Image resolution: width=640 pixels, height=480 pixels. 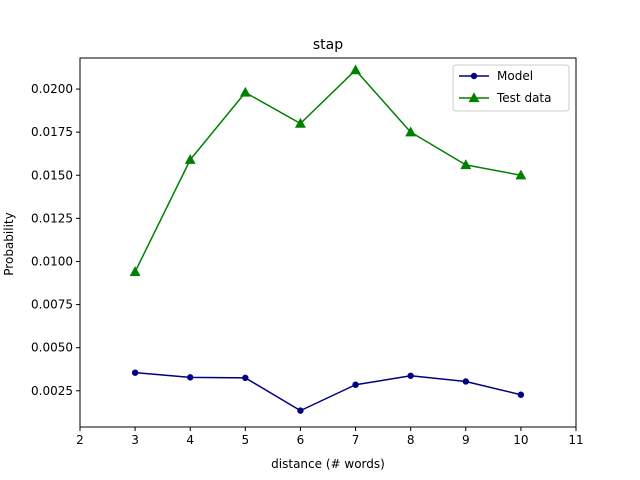 I want to click on y-tick-label: 0.0050, so click(x=52, y=348).